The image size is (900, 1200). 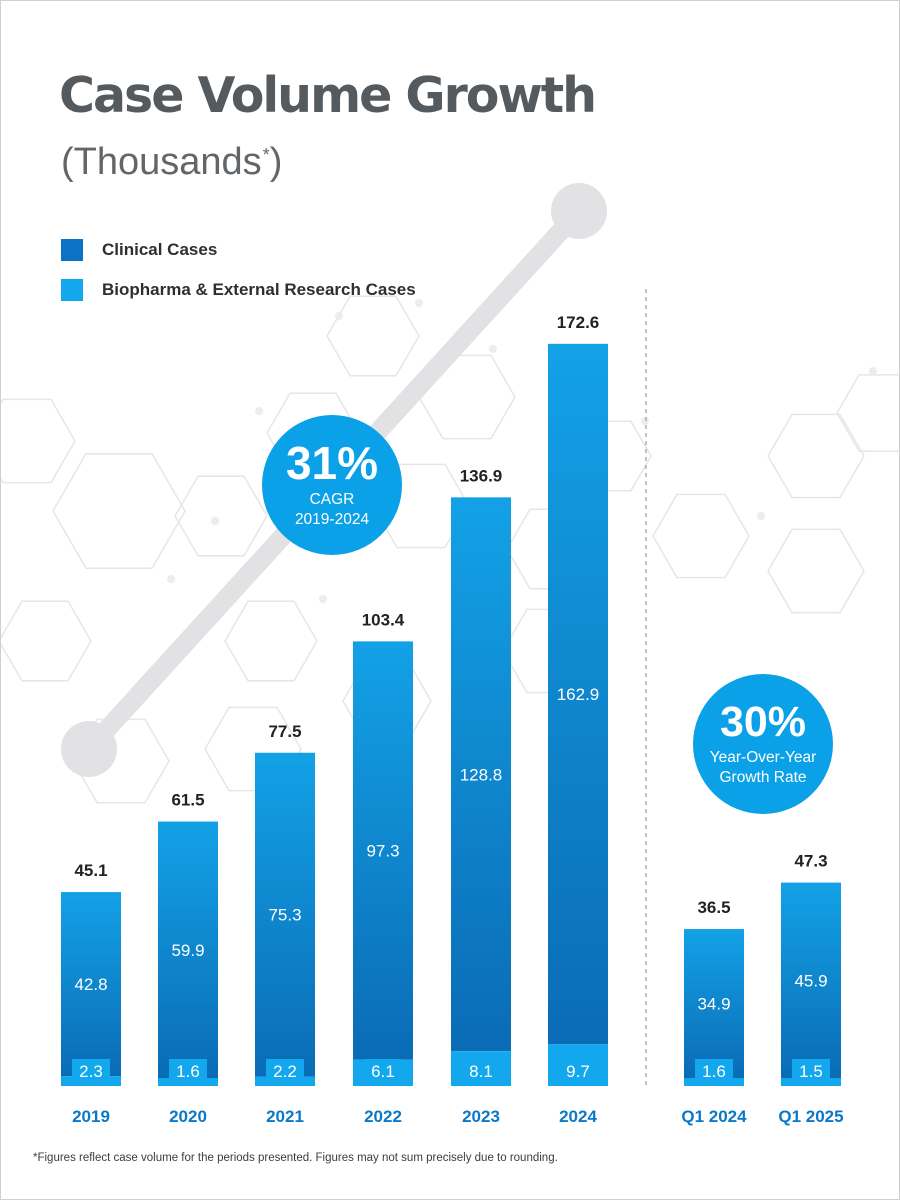 What do you see at coordinates (161, 162) in the screenshot?
I see `subtitle-text: (Thousands` at bounding box center [161, 162].